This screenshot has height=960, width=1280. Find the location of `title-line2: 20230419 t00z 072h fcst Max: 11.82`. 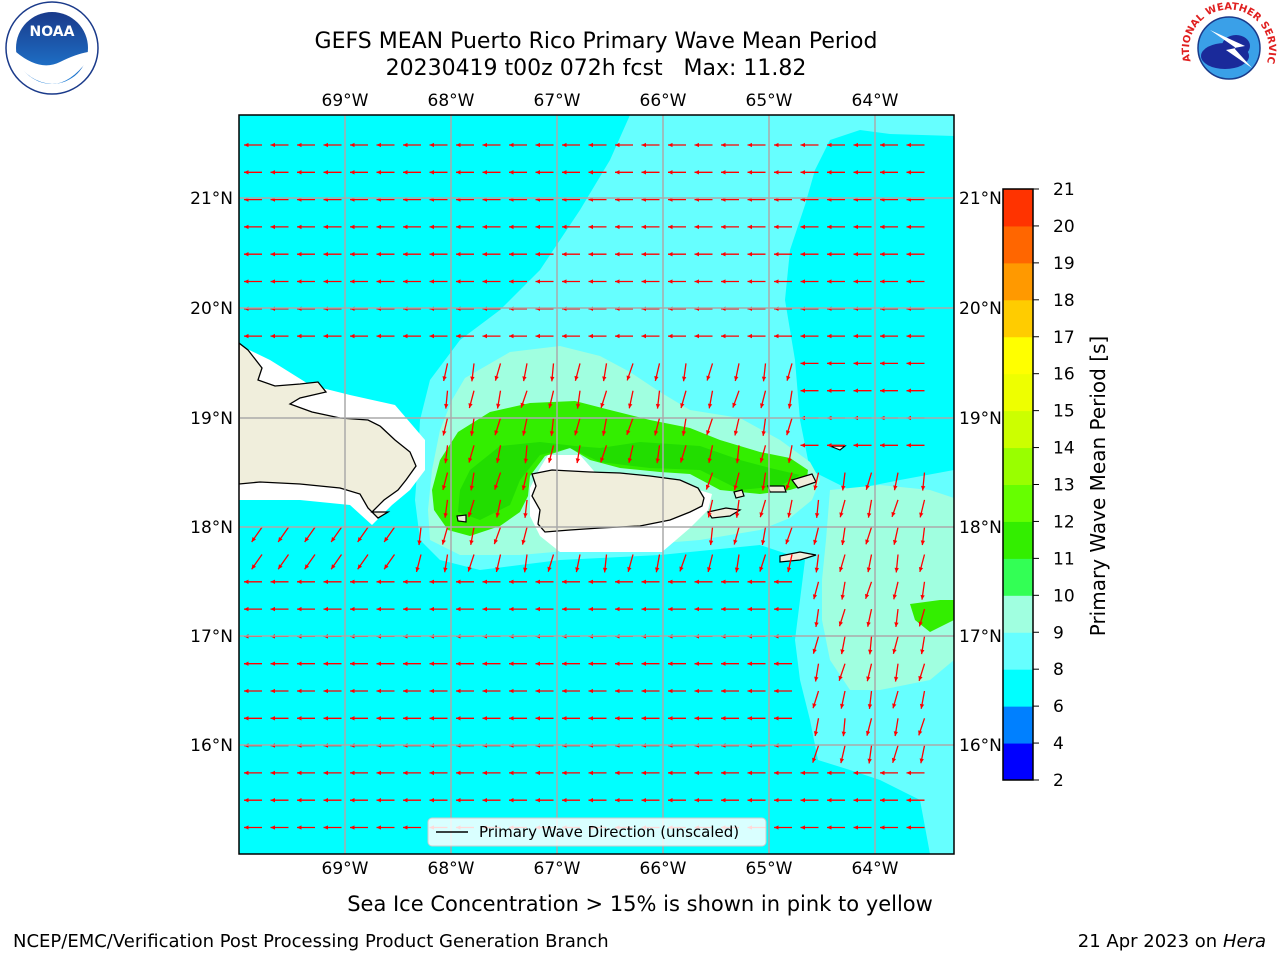

title-line2: 20230419 t00z 072h fcst Max: 11.82 is located at coordinates (596, 68).